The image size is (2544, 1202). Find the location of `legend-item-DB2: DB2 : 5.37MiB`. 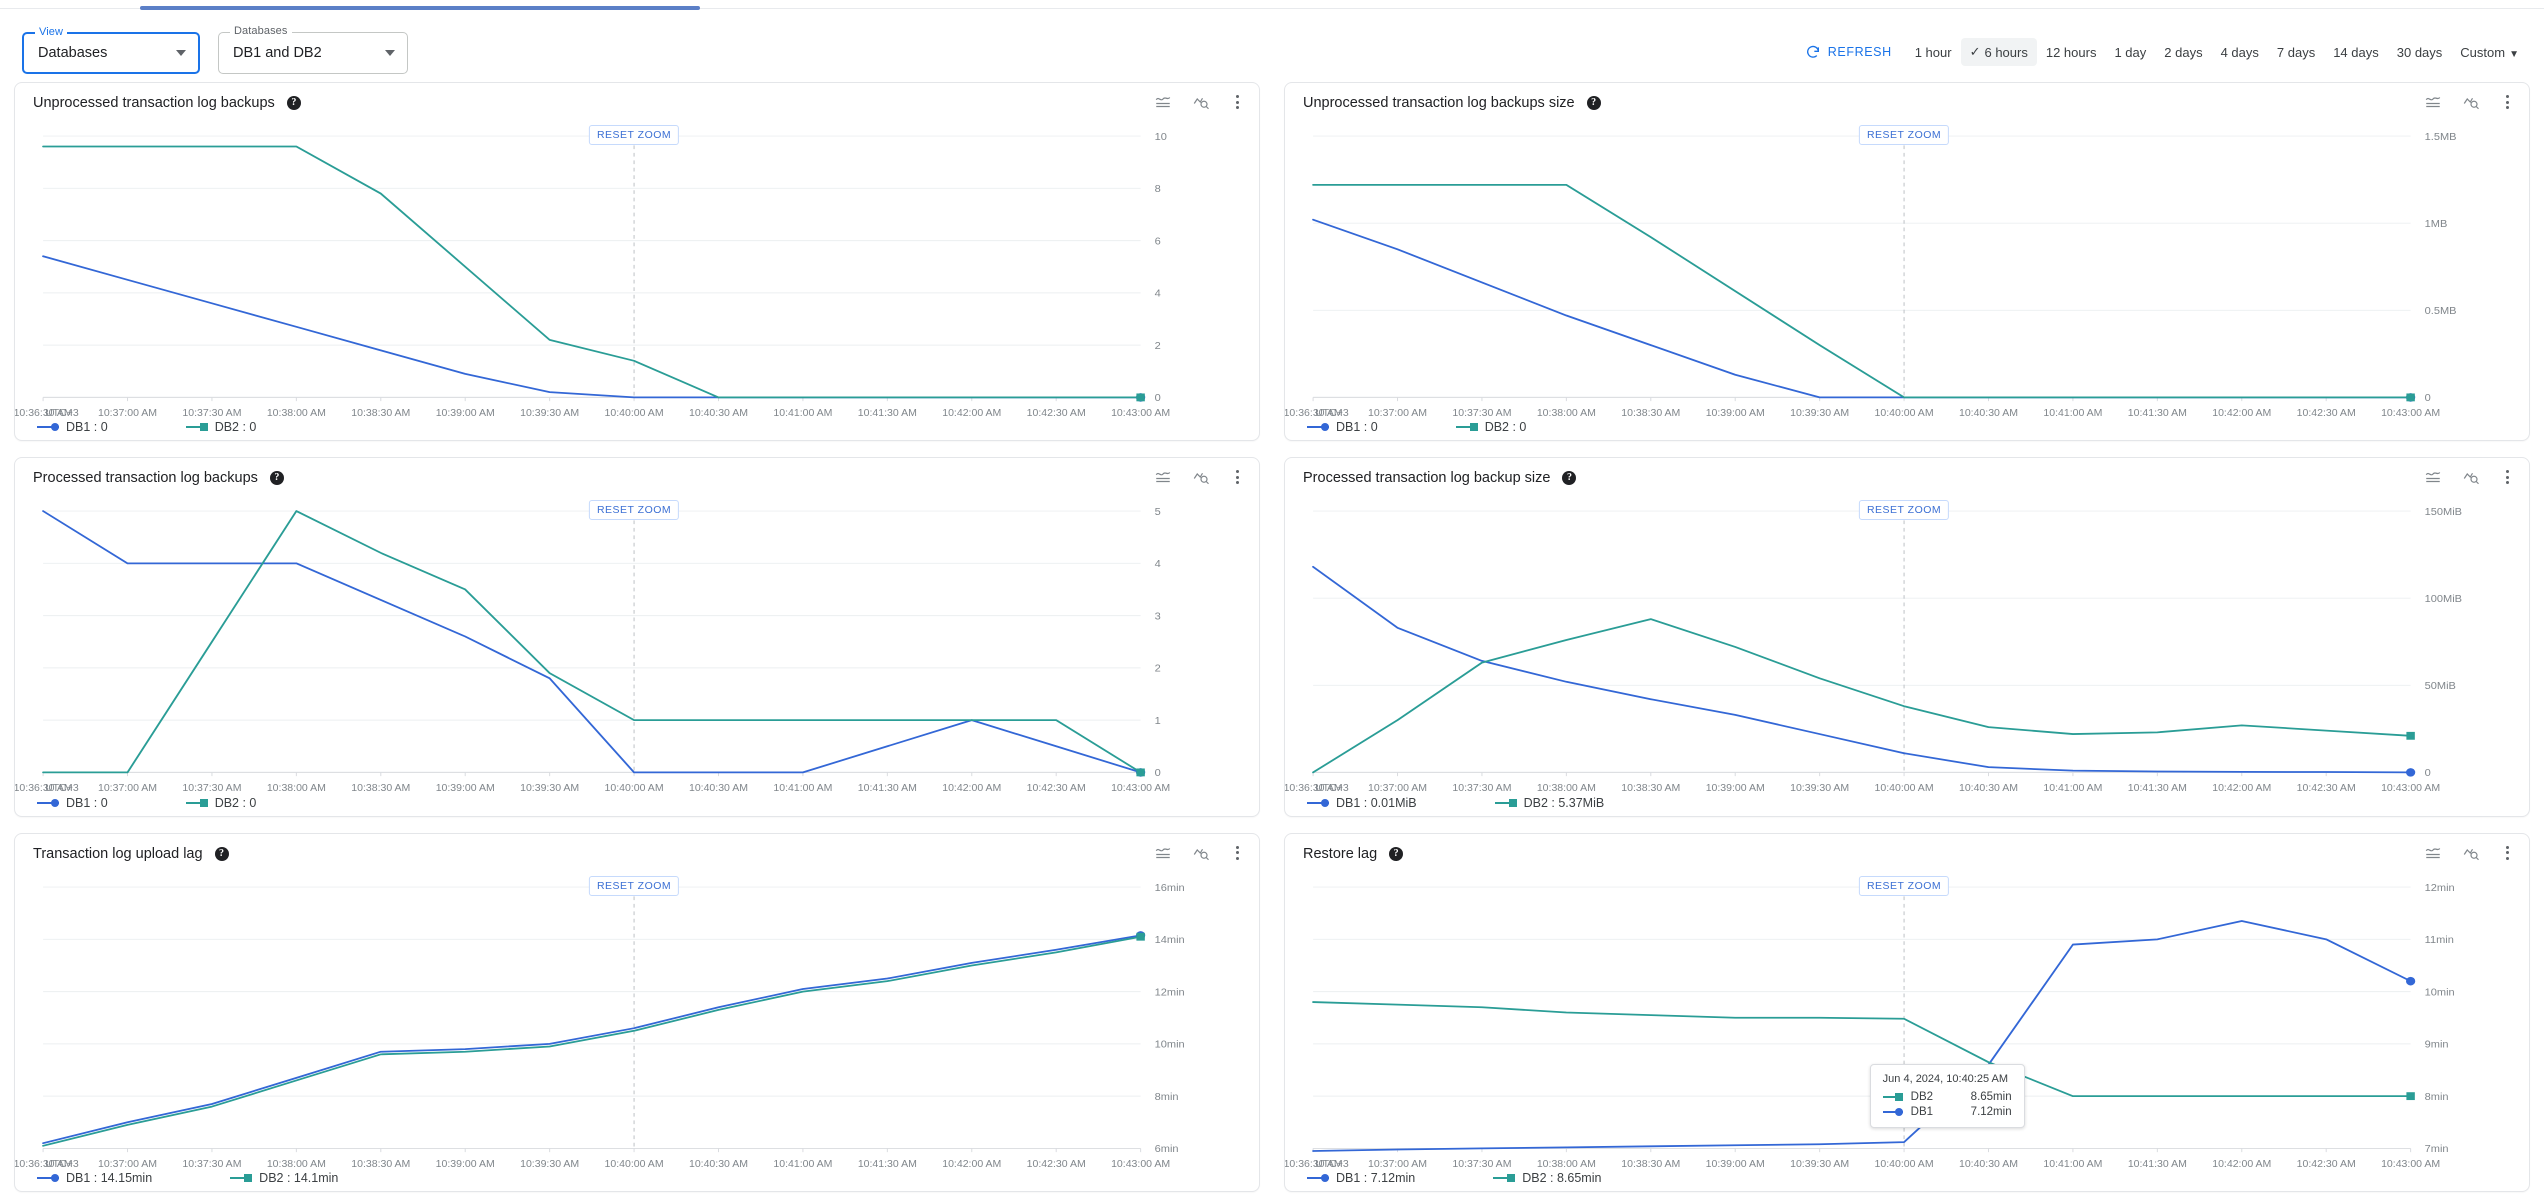

legend-item-DB2: DB2 : 5.37MiB is located at coordinates (1549, 803).